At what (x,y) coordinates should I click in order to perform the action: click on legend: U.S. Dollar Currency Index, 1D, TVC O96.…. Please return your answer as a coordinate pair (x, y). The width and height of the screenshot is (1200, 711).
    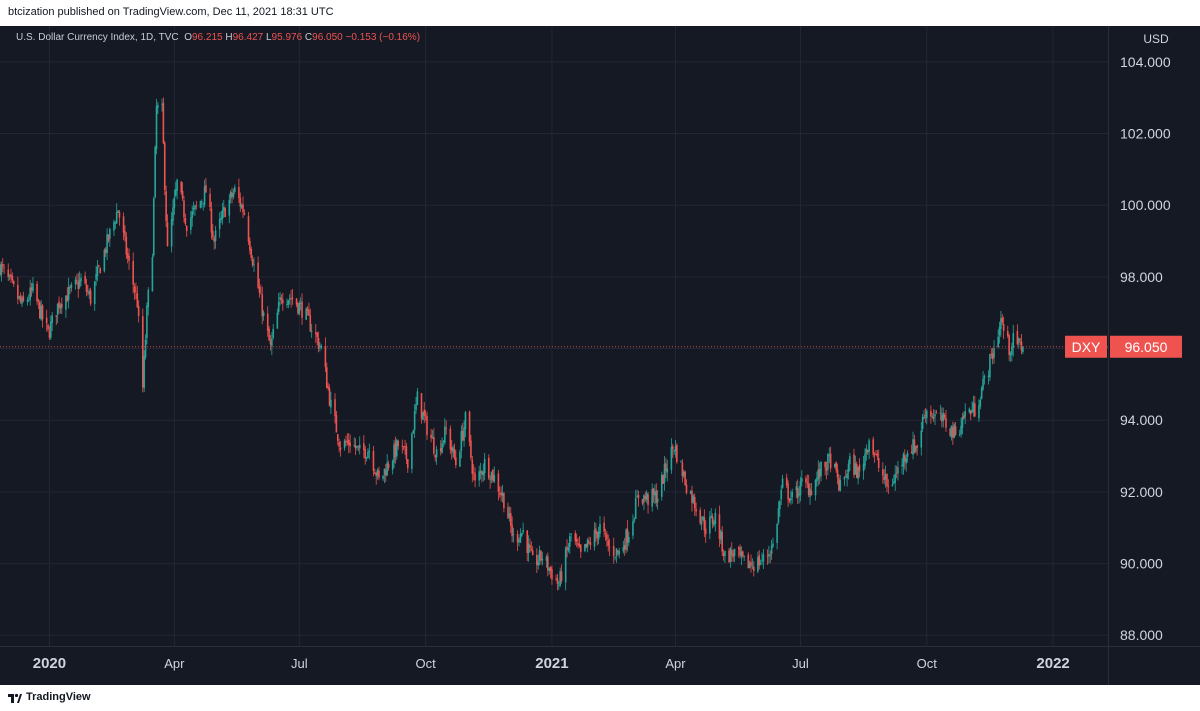
    Looking at the image, I should click on (218, 37).